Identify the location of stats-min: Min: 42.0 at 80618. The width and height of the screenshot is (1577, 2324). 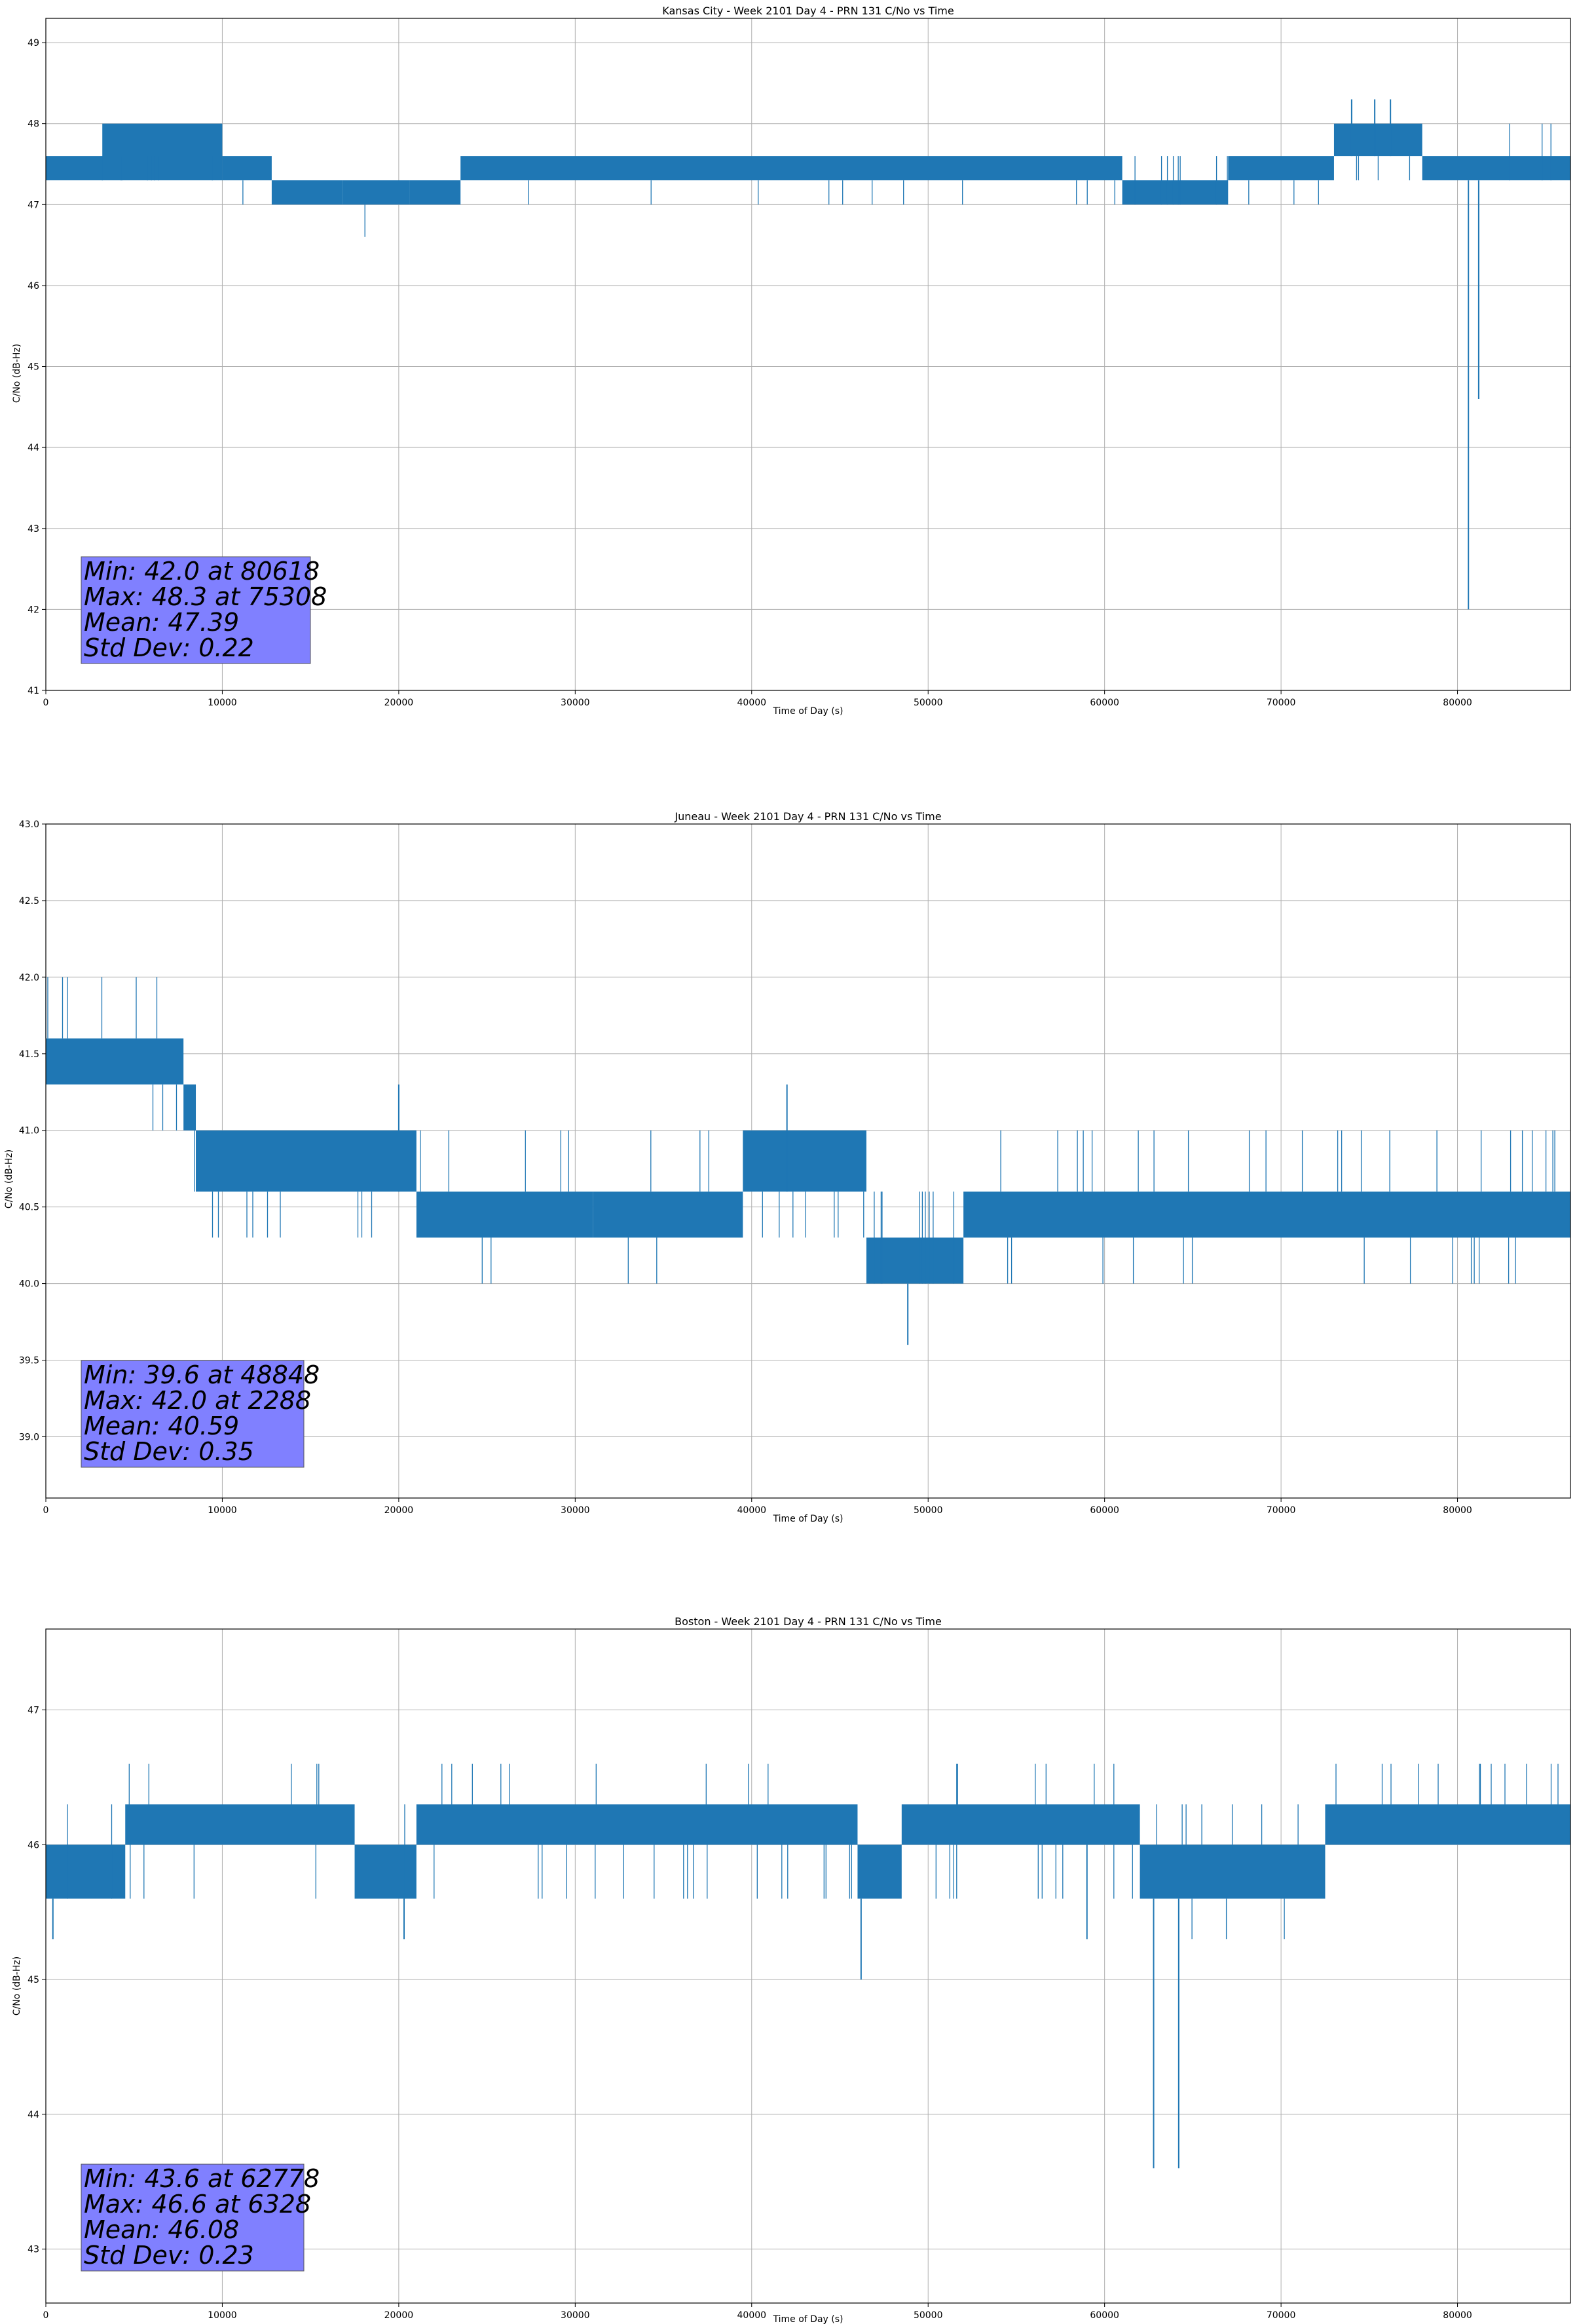
(202, 571).